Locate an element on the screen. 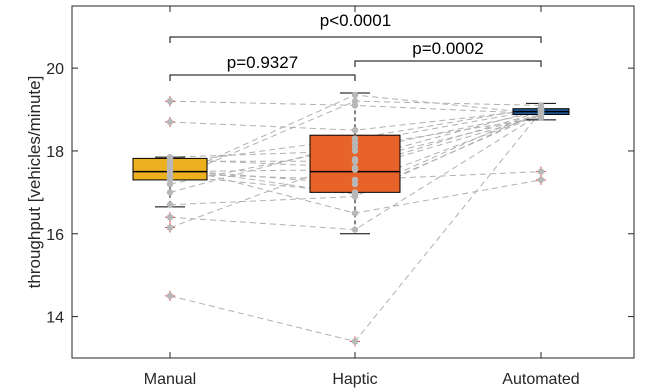 Image resolution: width=645 pixels, height=392 pixels. bracket-manual-haptic: p=0.9327 is located at coordinates (262, 67).